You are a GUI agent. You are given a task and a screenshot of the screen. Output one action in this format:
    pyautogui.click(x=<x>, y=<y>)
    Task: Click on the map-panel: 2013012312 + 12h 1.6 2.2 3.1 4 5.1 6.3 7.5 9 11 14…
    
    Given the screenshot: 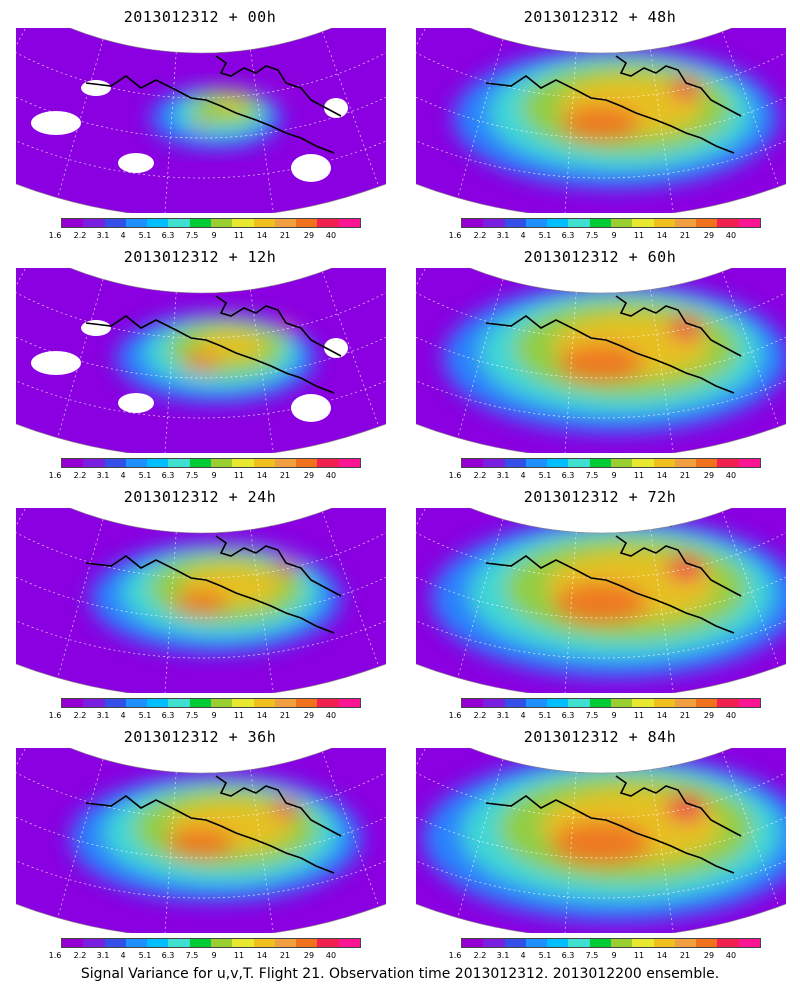 What is the action you would take?
    pyautogui.click(x=200, y=362)
    